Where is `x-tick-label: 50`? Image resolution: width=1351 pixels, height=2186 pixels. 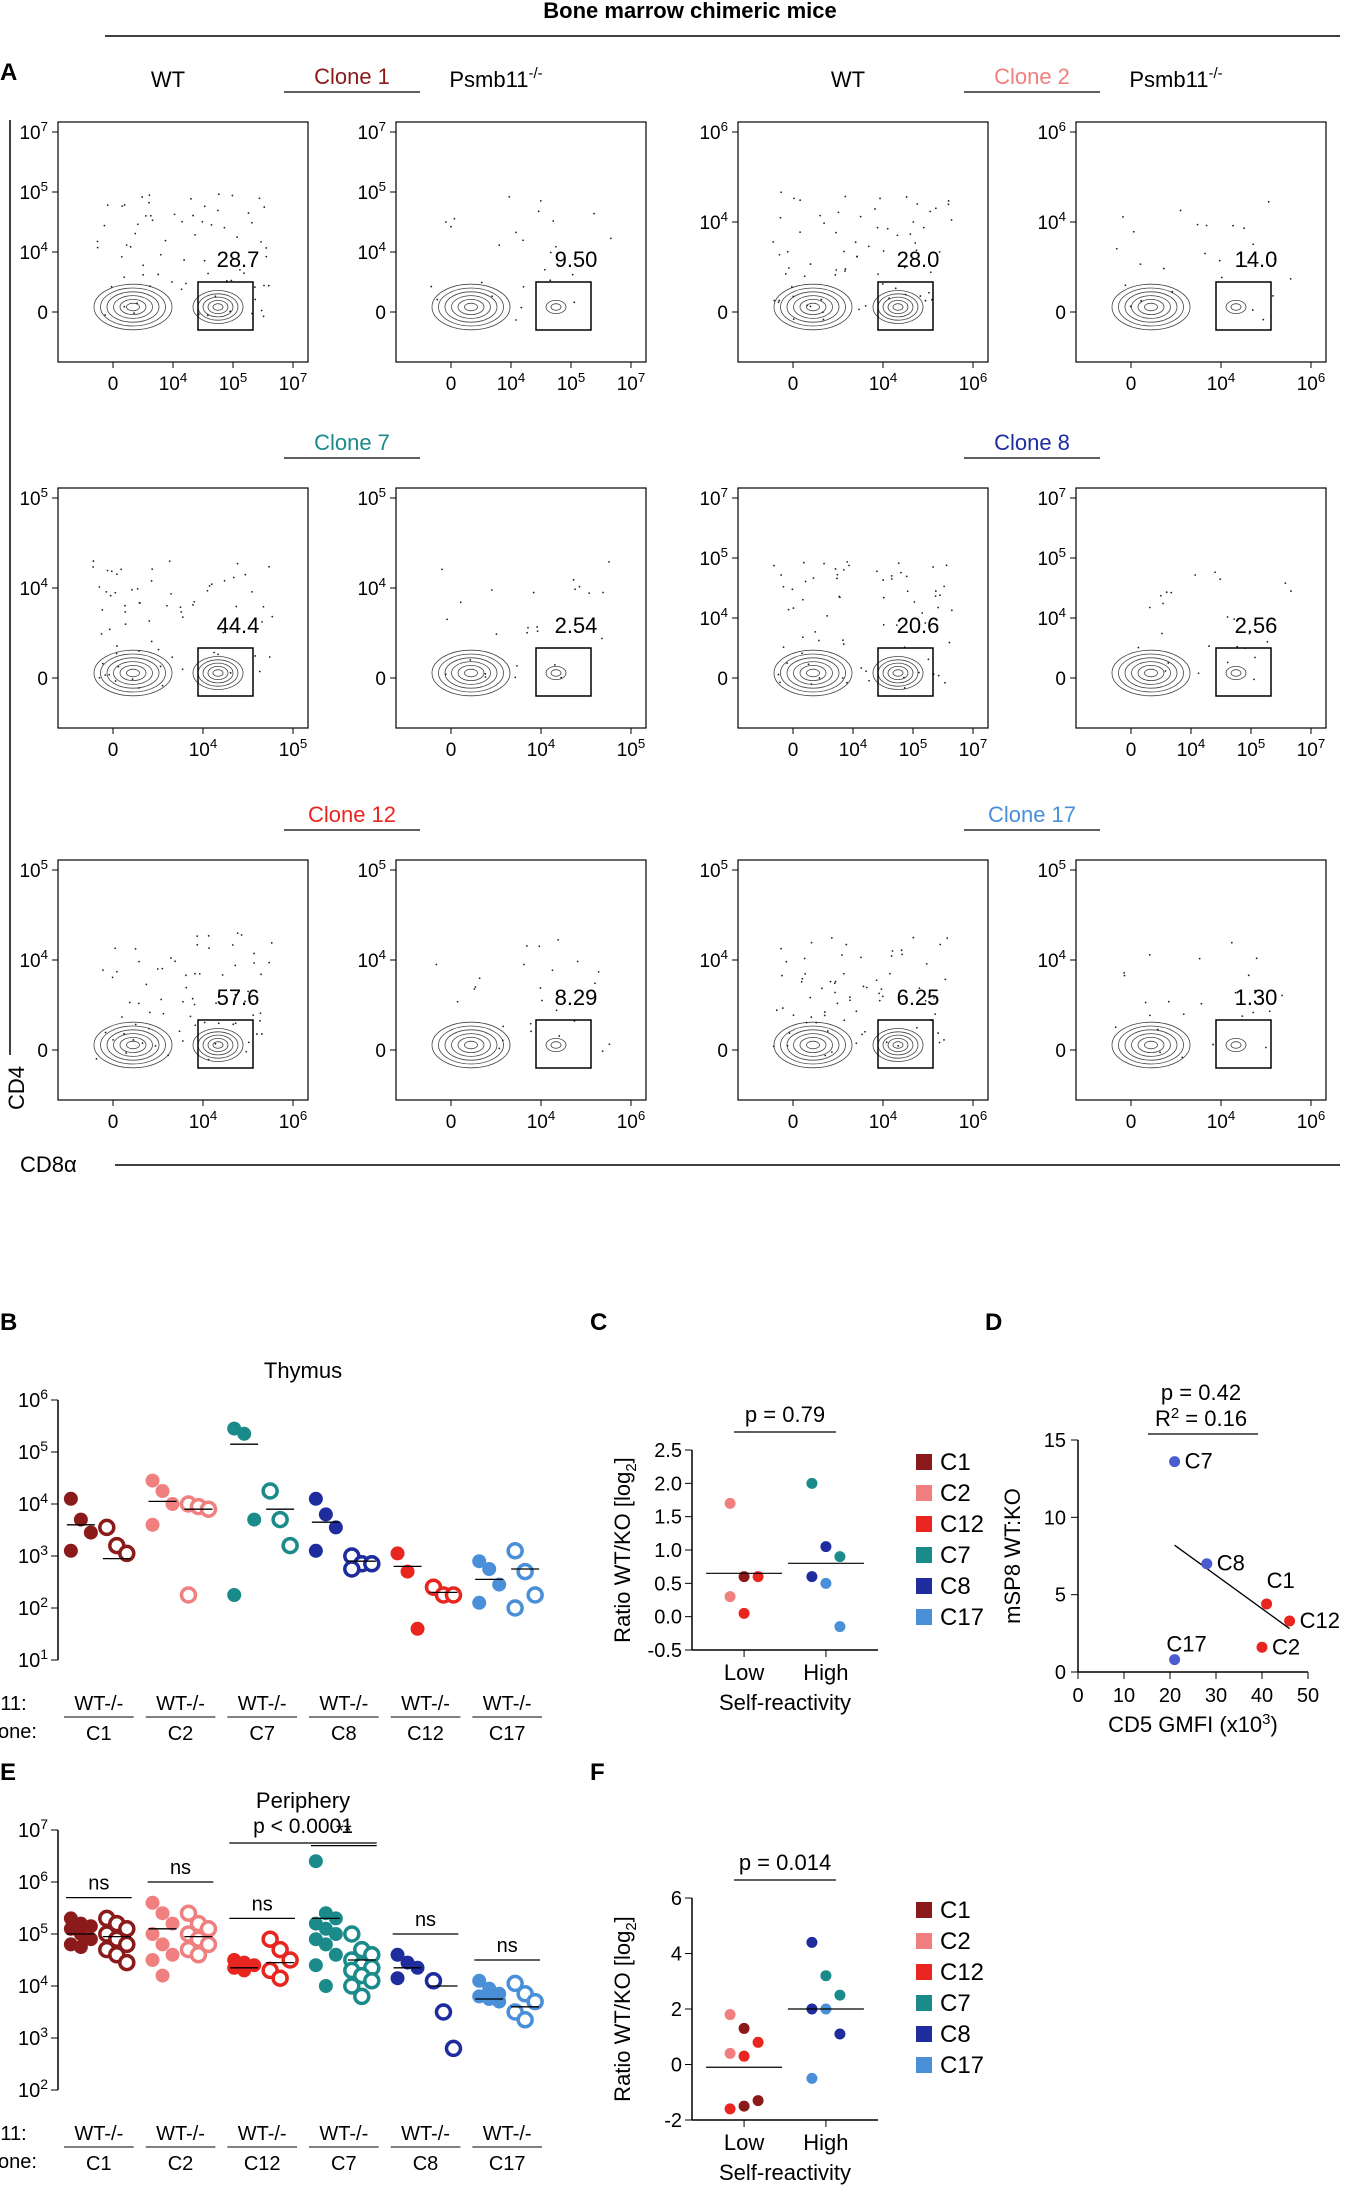
x-tick-label: 50 is located at coordinates (1308, 1696).